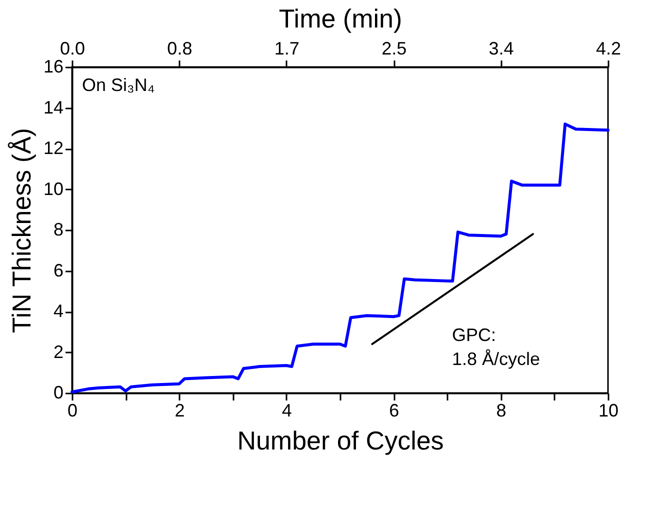 This screenshot has height=506, width=653. Describe the element at coordinates (118, 85) in the screenshot. I see `annotation: On Si₃N₄` at that location.